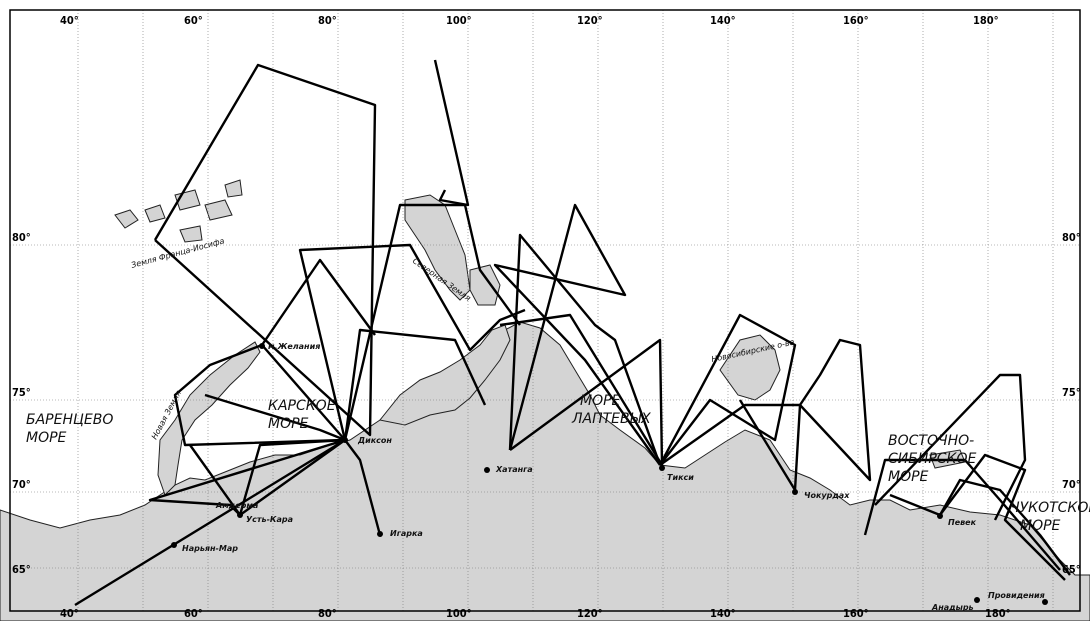 The height and width of the screenshot is (621, 1090). I want to click on label-chokurdakh: Чокурдах, so click(827, 495).